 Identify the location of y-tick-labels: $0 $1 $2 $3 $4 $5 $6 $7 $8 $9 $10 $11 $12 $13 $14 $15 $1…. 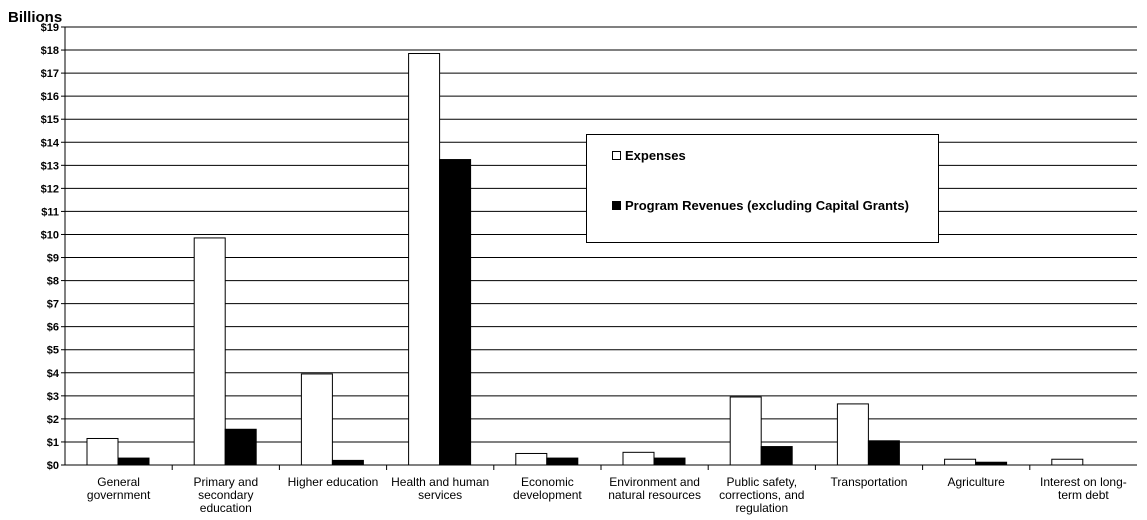
(50, 247).